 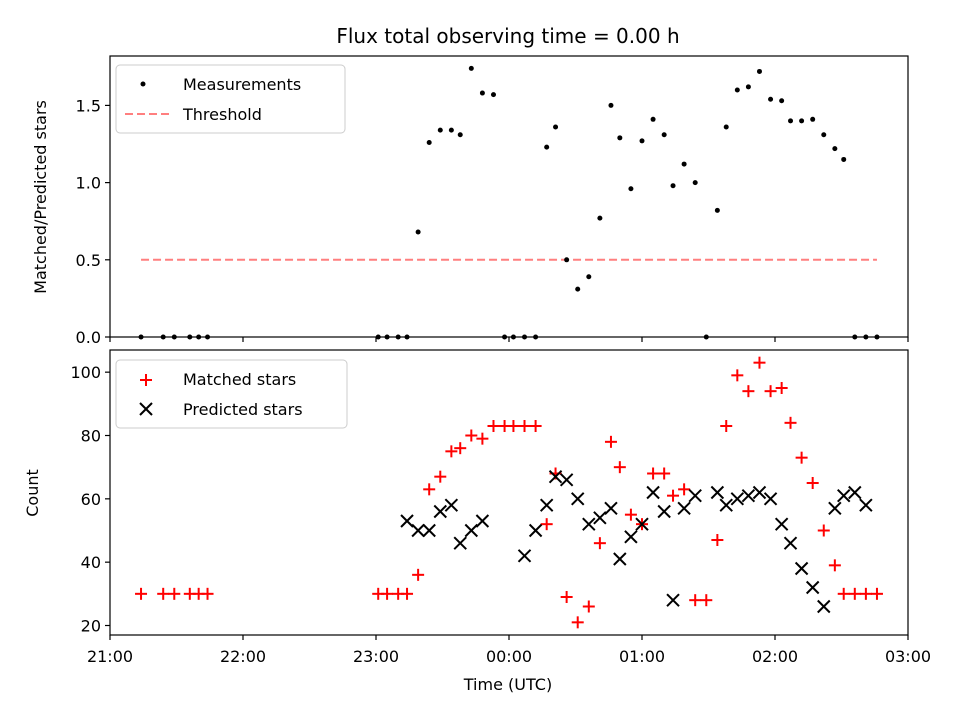 I want to click on top-legend: Measurements Threshold, so click(x=230, y=99).